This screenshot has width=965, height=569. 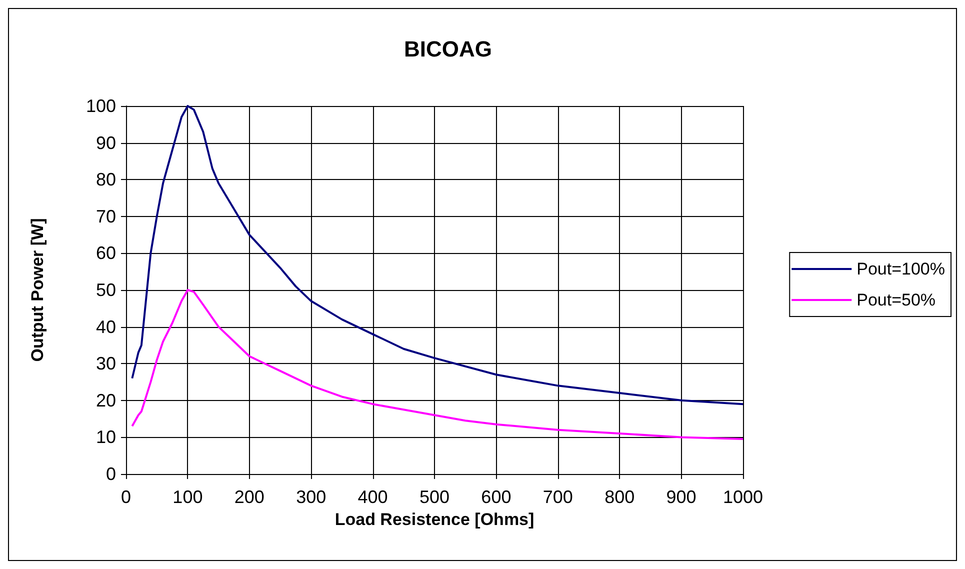 I want to click on x-tick-label: 500, so click(x=434, y=497).